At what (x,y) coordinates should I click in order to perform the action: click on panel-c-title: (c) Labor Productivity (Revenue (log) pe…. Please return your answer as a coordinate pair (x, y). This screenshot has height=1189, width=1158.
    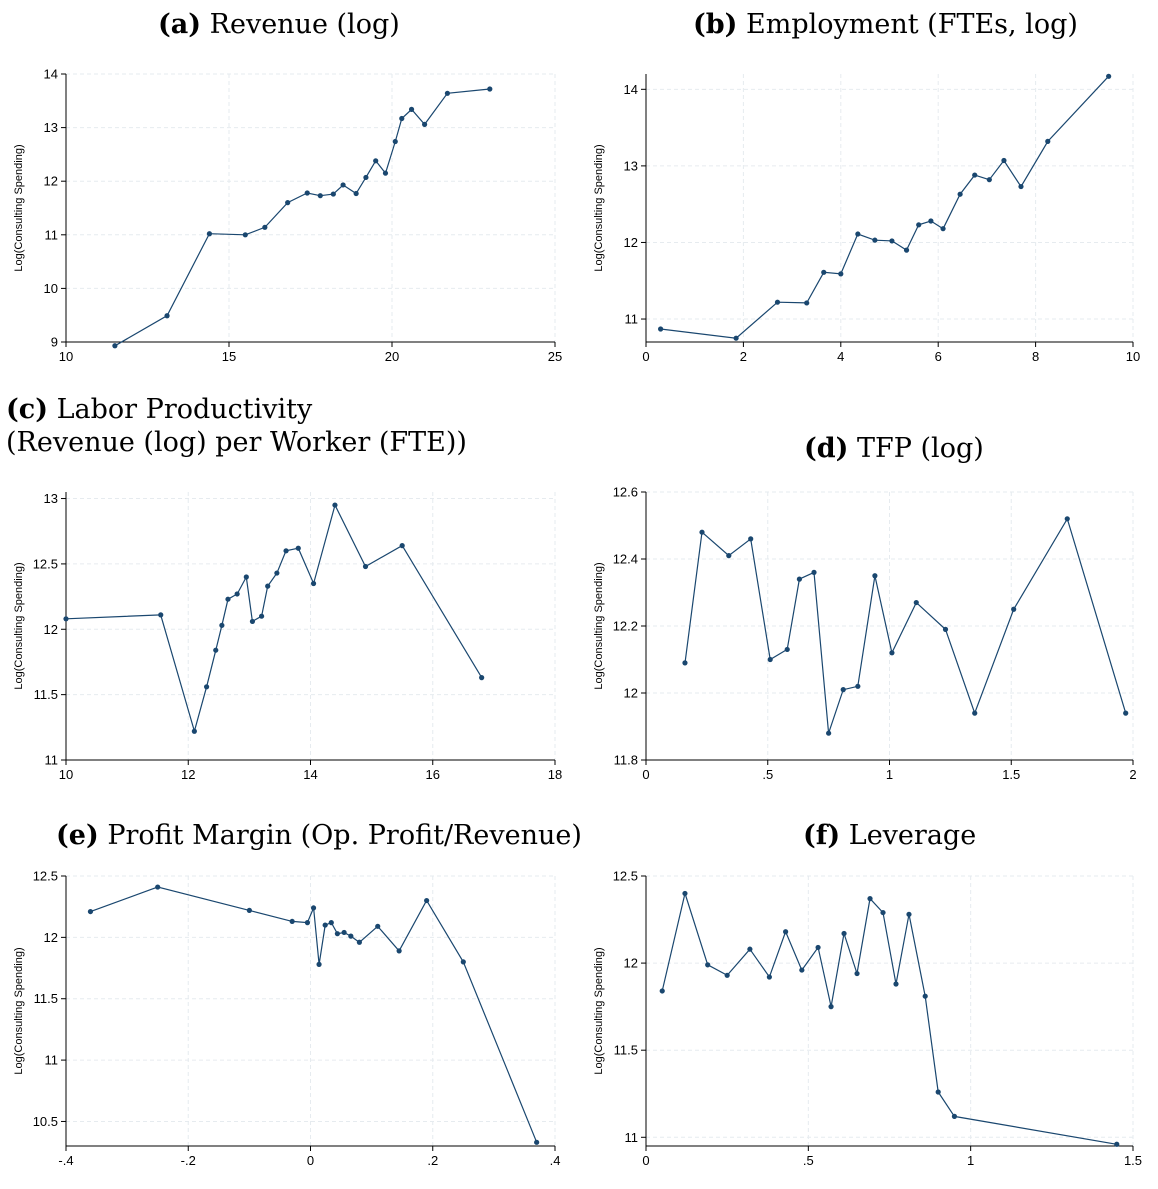
    Looking at the image, I should click on (236, 426).